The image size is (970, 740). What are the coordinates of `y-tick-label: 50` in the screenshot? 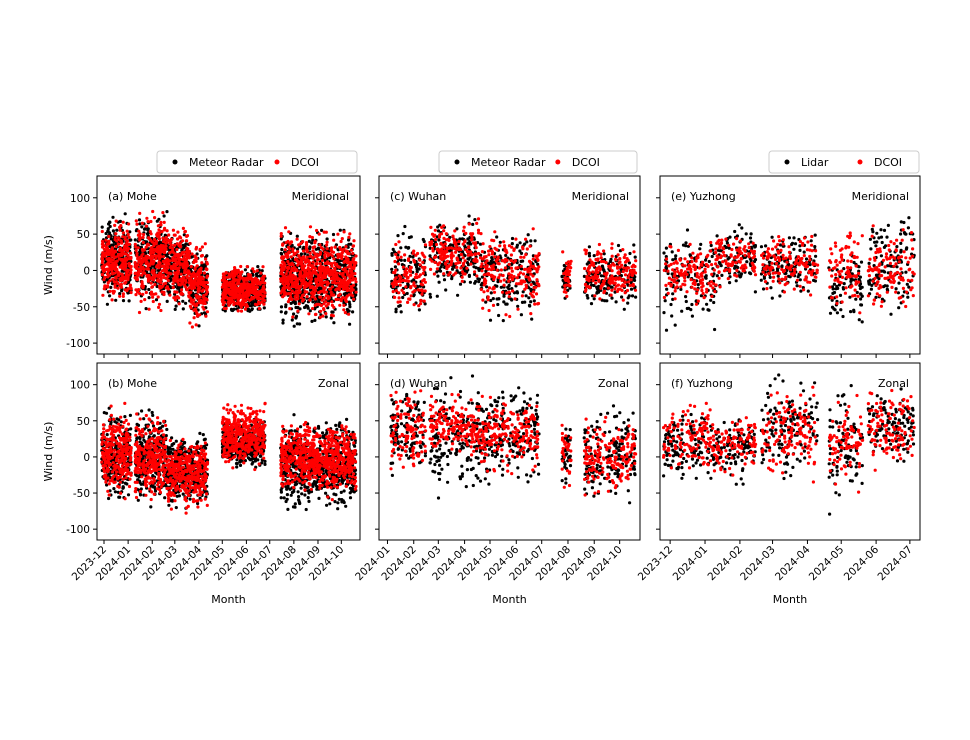 It's located at (83, 235).